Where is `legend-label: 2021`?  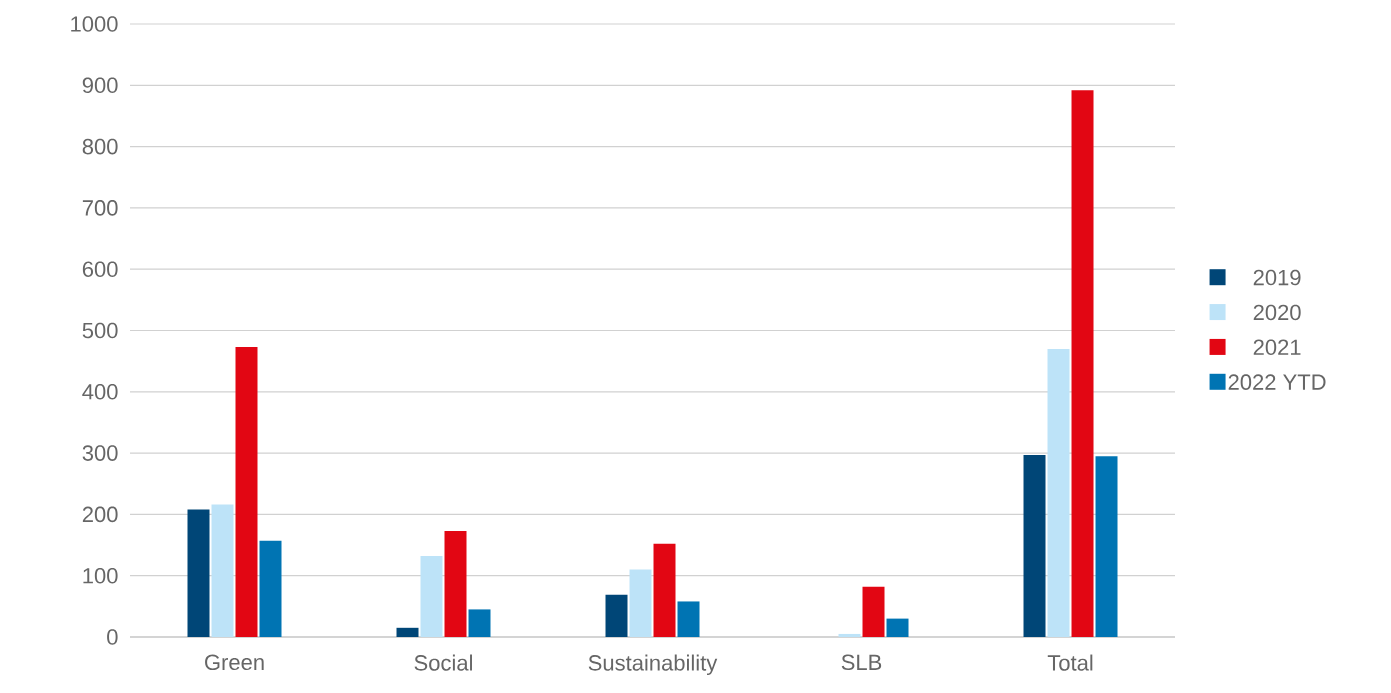
legend-label: 2021 is located at coordinates (1277, 347).